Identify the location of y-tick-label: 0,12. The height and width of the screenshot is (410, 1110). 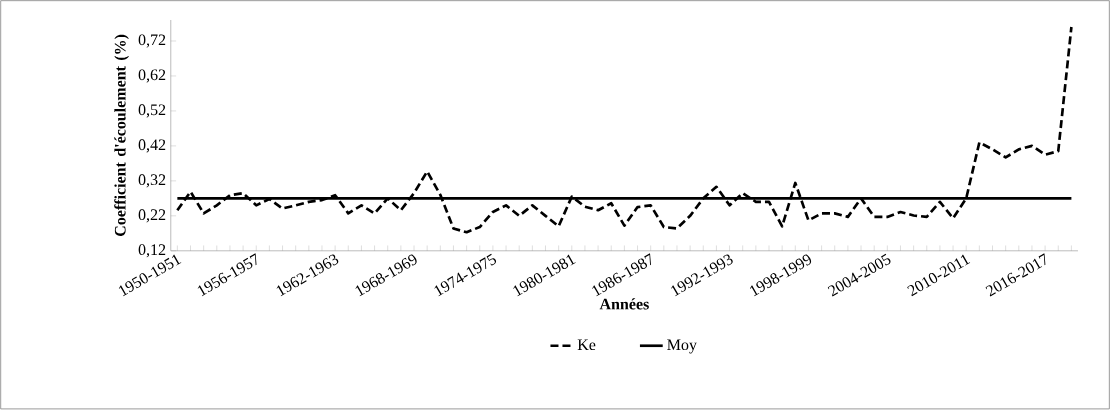
(152, 251).